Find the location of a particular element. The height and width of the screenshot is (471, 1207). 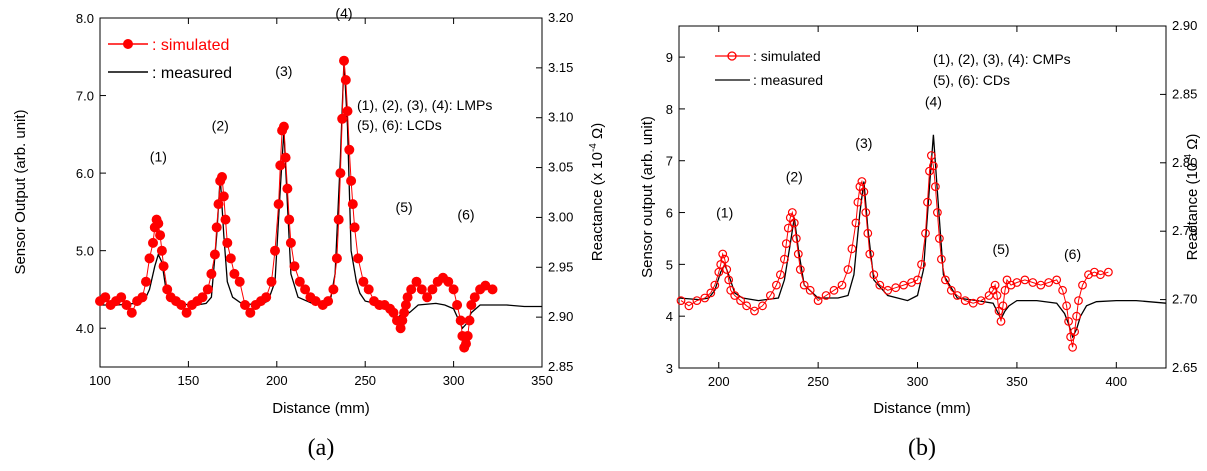

y2-axis-label: Reactance (10-4 Ω) is located at coordinates (1192, 197).